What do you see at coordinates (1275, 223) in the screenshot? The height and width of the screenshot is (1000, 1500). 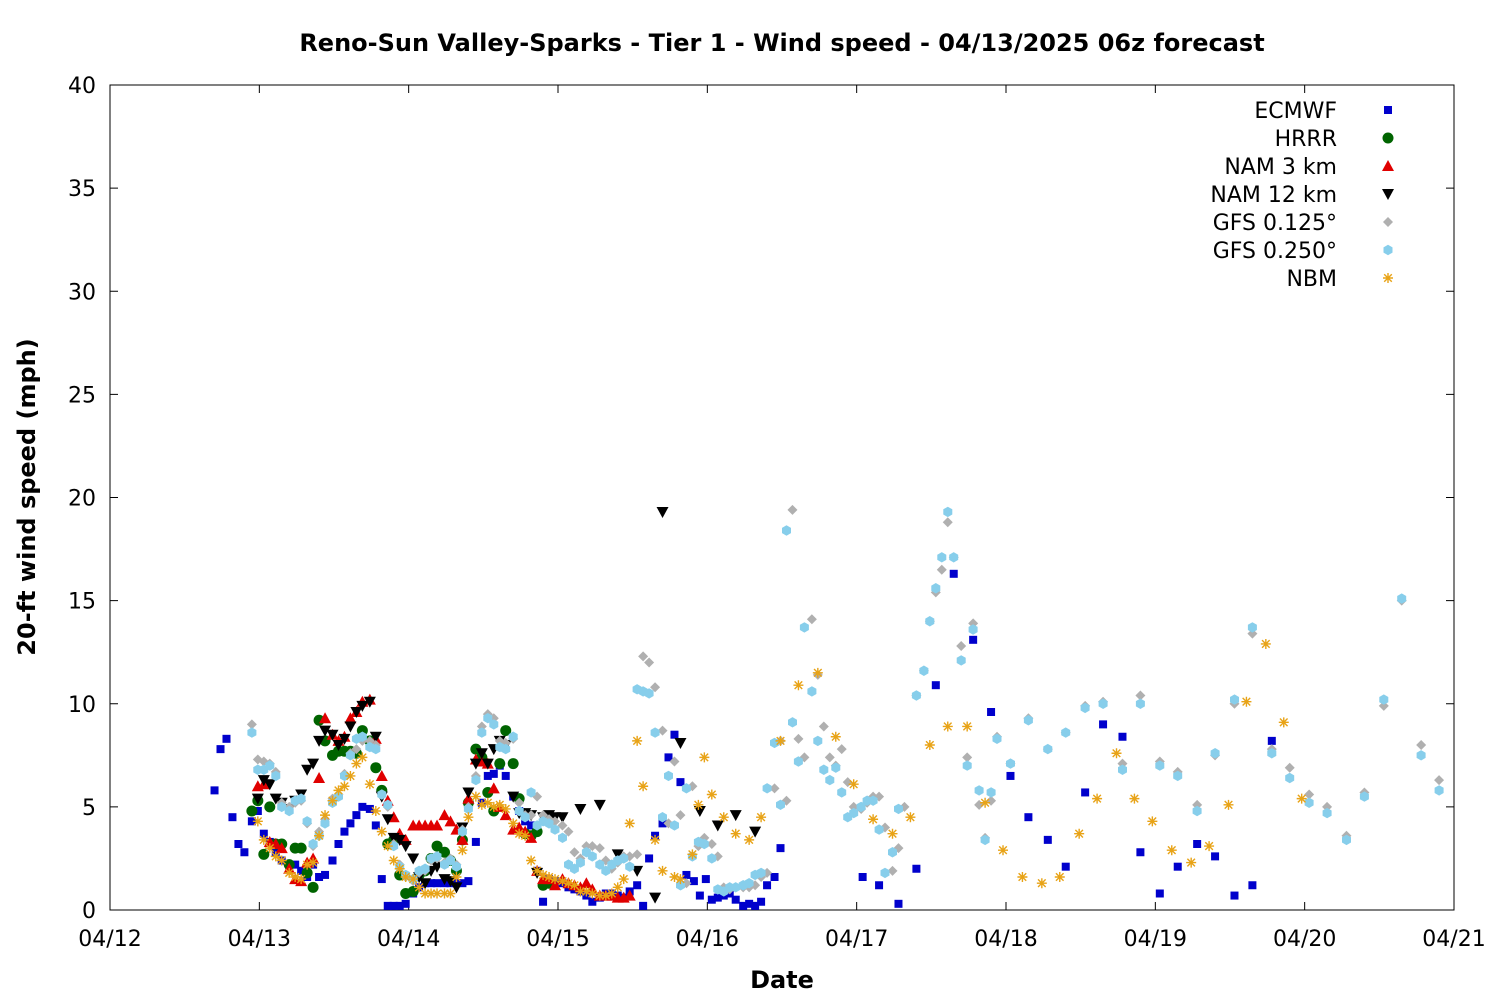 I see `legend-label: GFS 0.125°` at bounding box center [1275, 223].